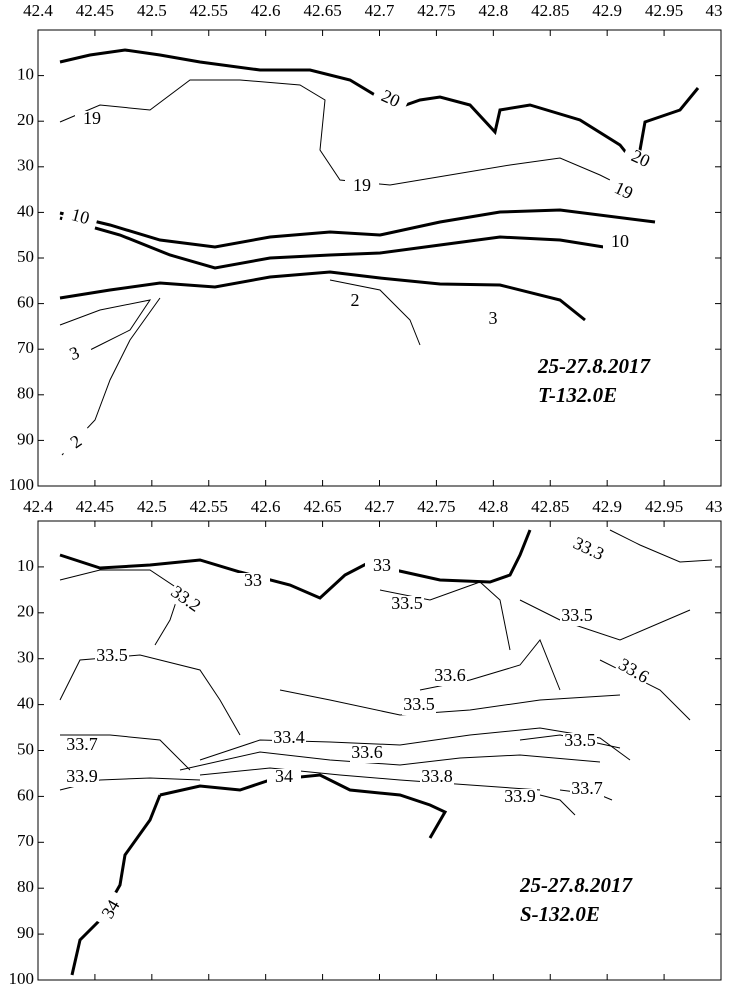  What do you see at coordinates (380, 10) in the screenshot?
I see `x-tick-label: 42.7` at bounding box center [380, 10].